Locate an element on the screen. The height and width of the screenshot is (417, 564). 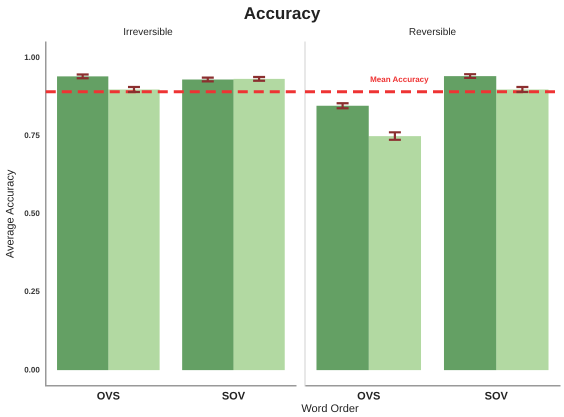
y-axis-title: Average Accuracy is located at coordinates (10, 213).